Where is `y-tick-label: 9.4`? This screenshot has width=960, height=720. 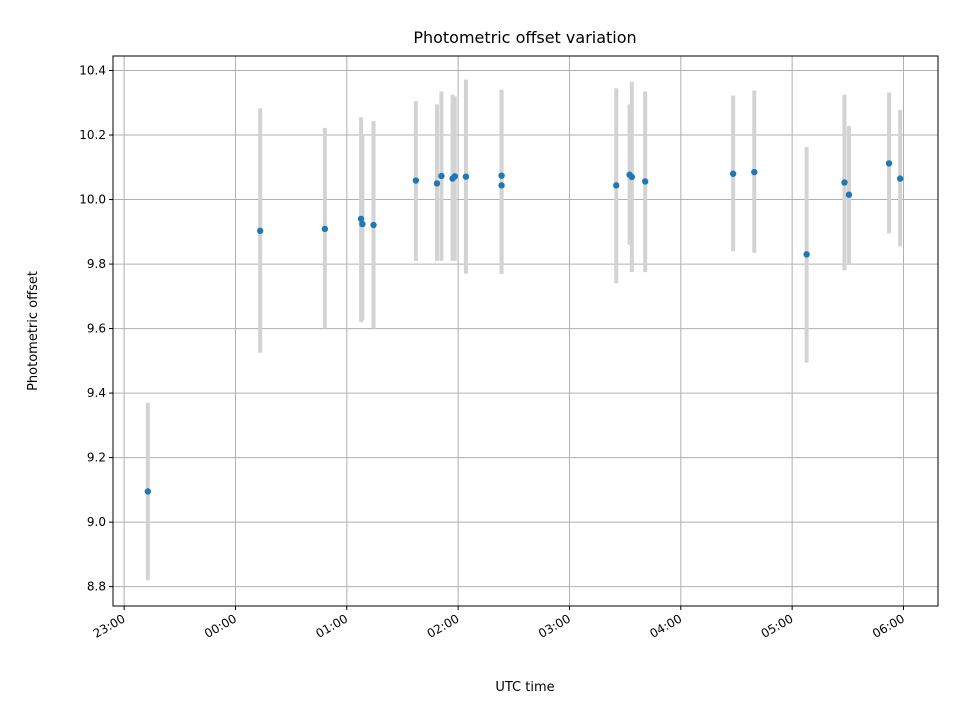
y-tick-label: 9.4 is located at coordinates (96, 393).